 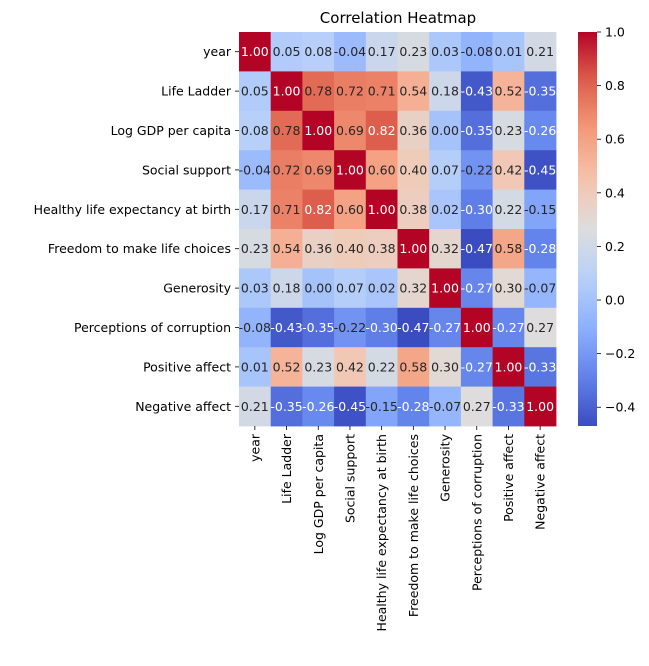 I want to click on cell-value-label: -0.43, so click(x=286, y=327).